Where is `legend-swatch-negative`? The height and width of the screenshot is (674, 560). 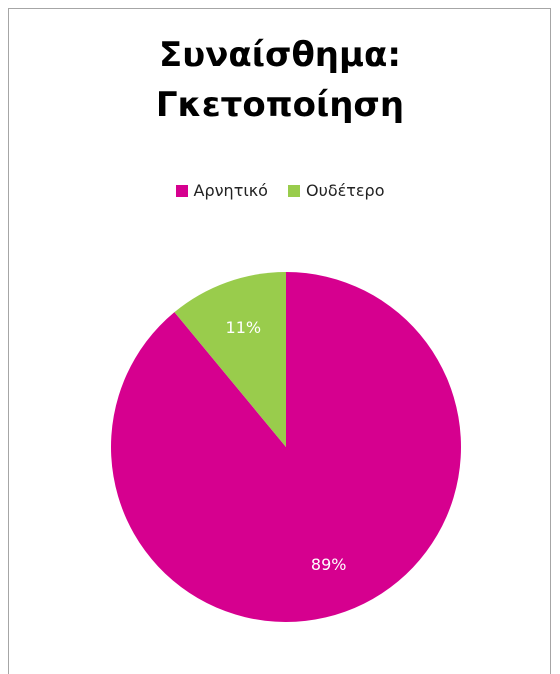
legend-swatch-negative is located at coordinates (181, 190).